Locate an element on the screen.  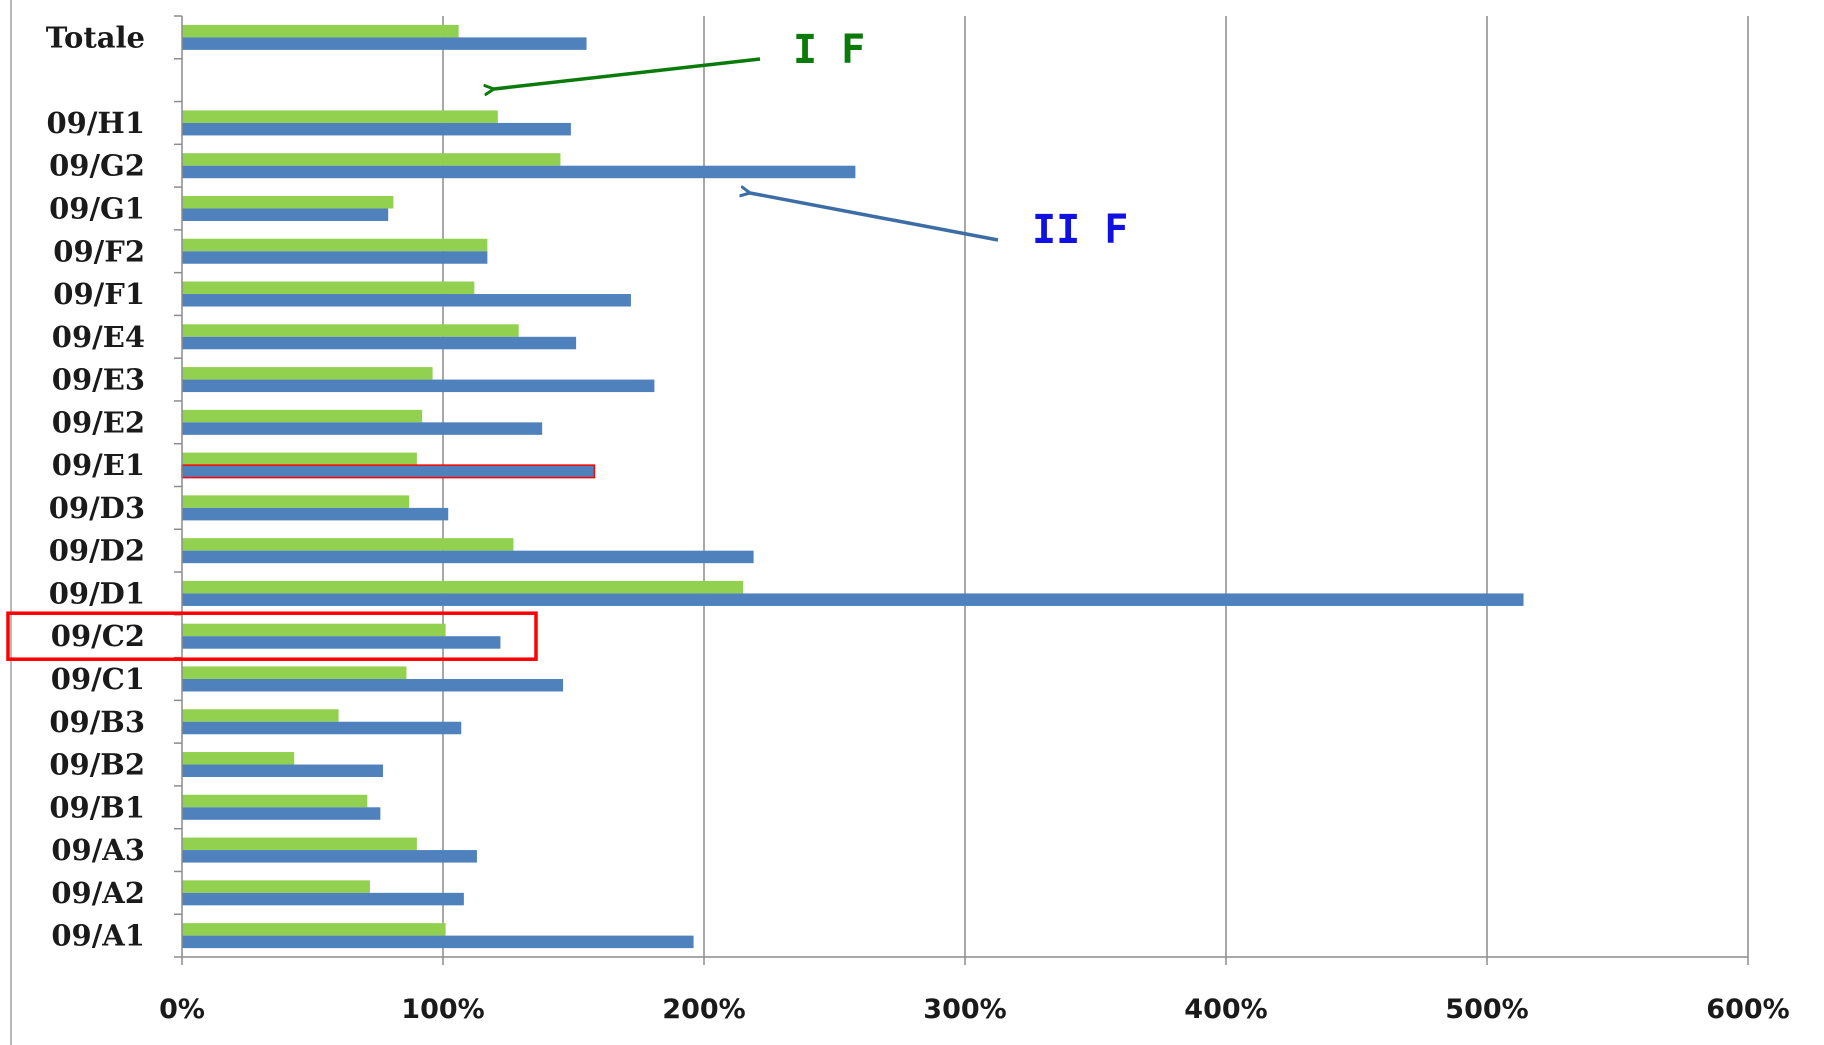
annotation-if: I F is located at coordinates (829, 50).